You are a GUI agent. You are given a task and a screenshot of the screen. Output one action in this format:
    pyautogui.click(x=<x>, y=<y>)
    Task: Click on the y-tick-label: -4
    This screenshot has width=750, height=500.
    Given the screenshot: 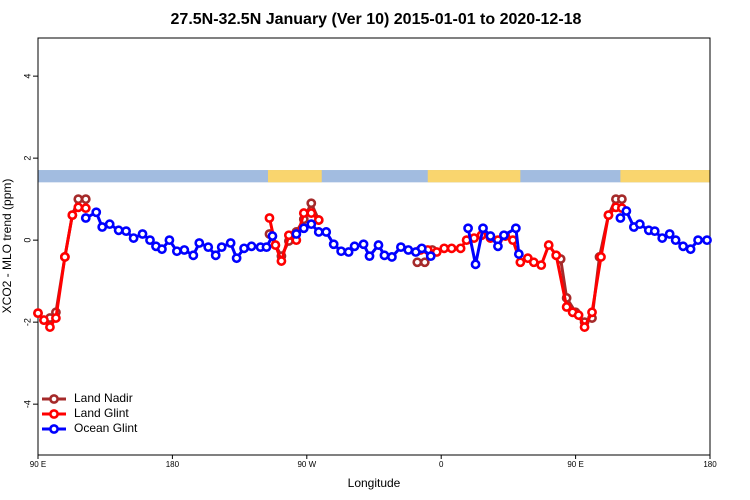 What is the action you would take?
    pyautogui.click(x=27, y=404)
    